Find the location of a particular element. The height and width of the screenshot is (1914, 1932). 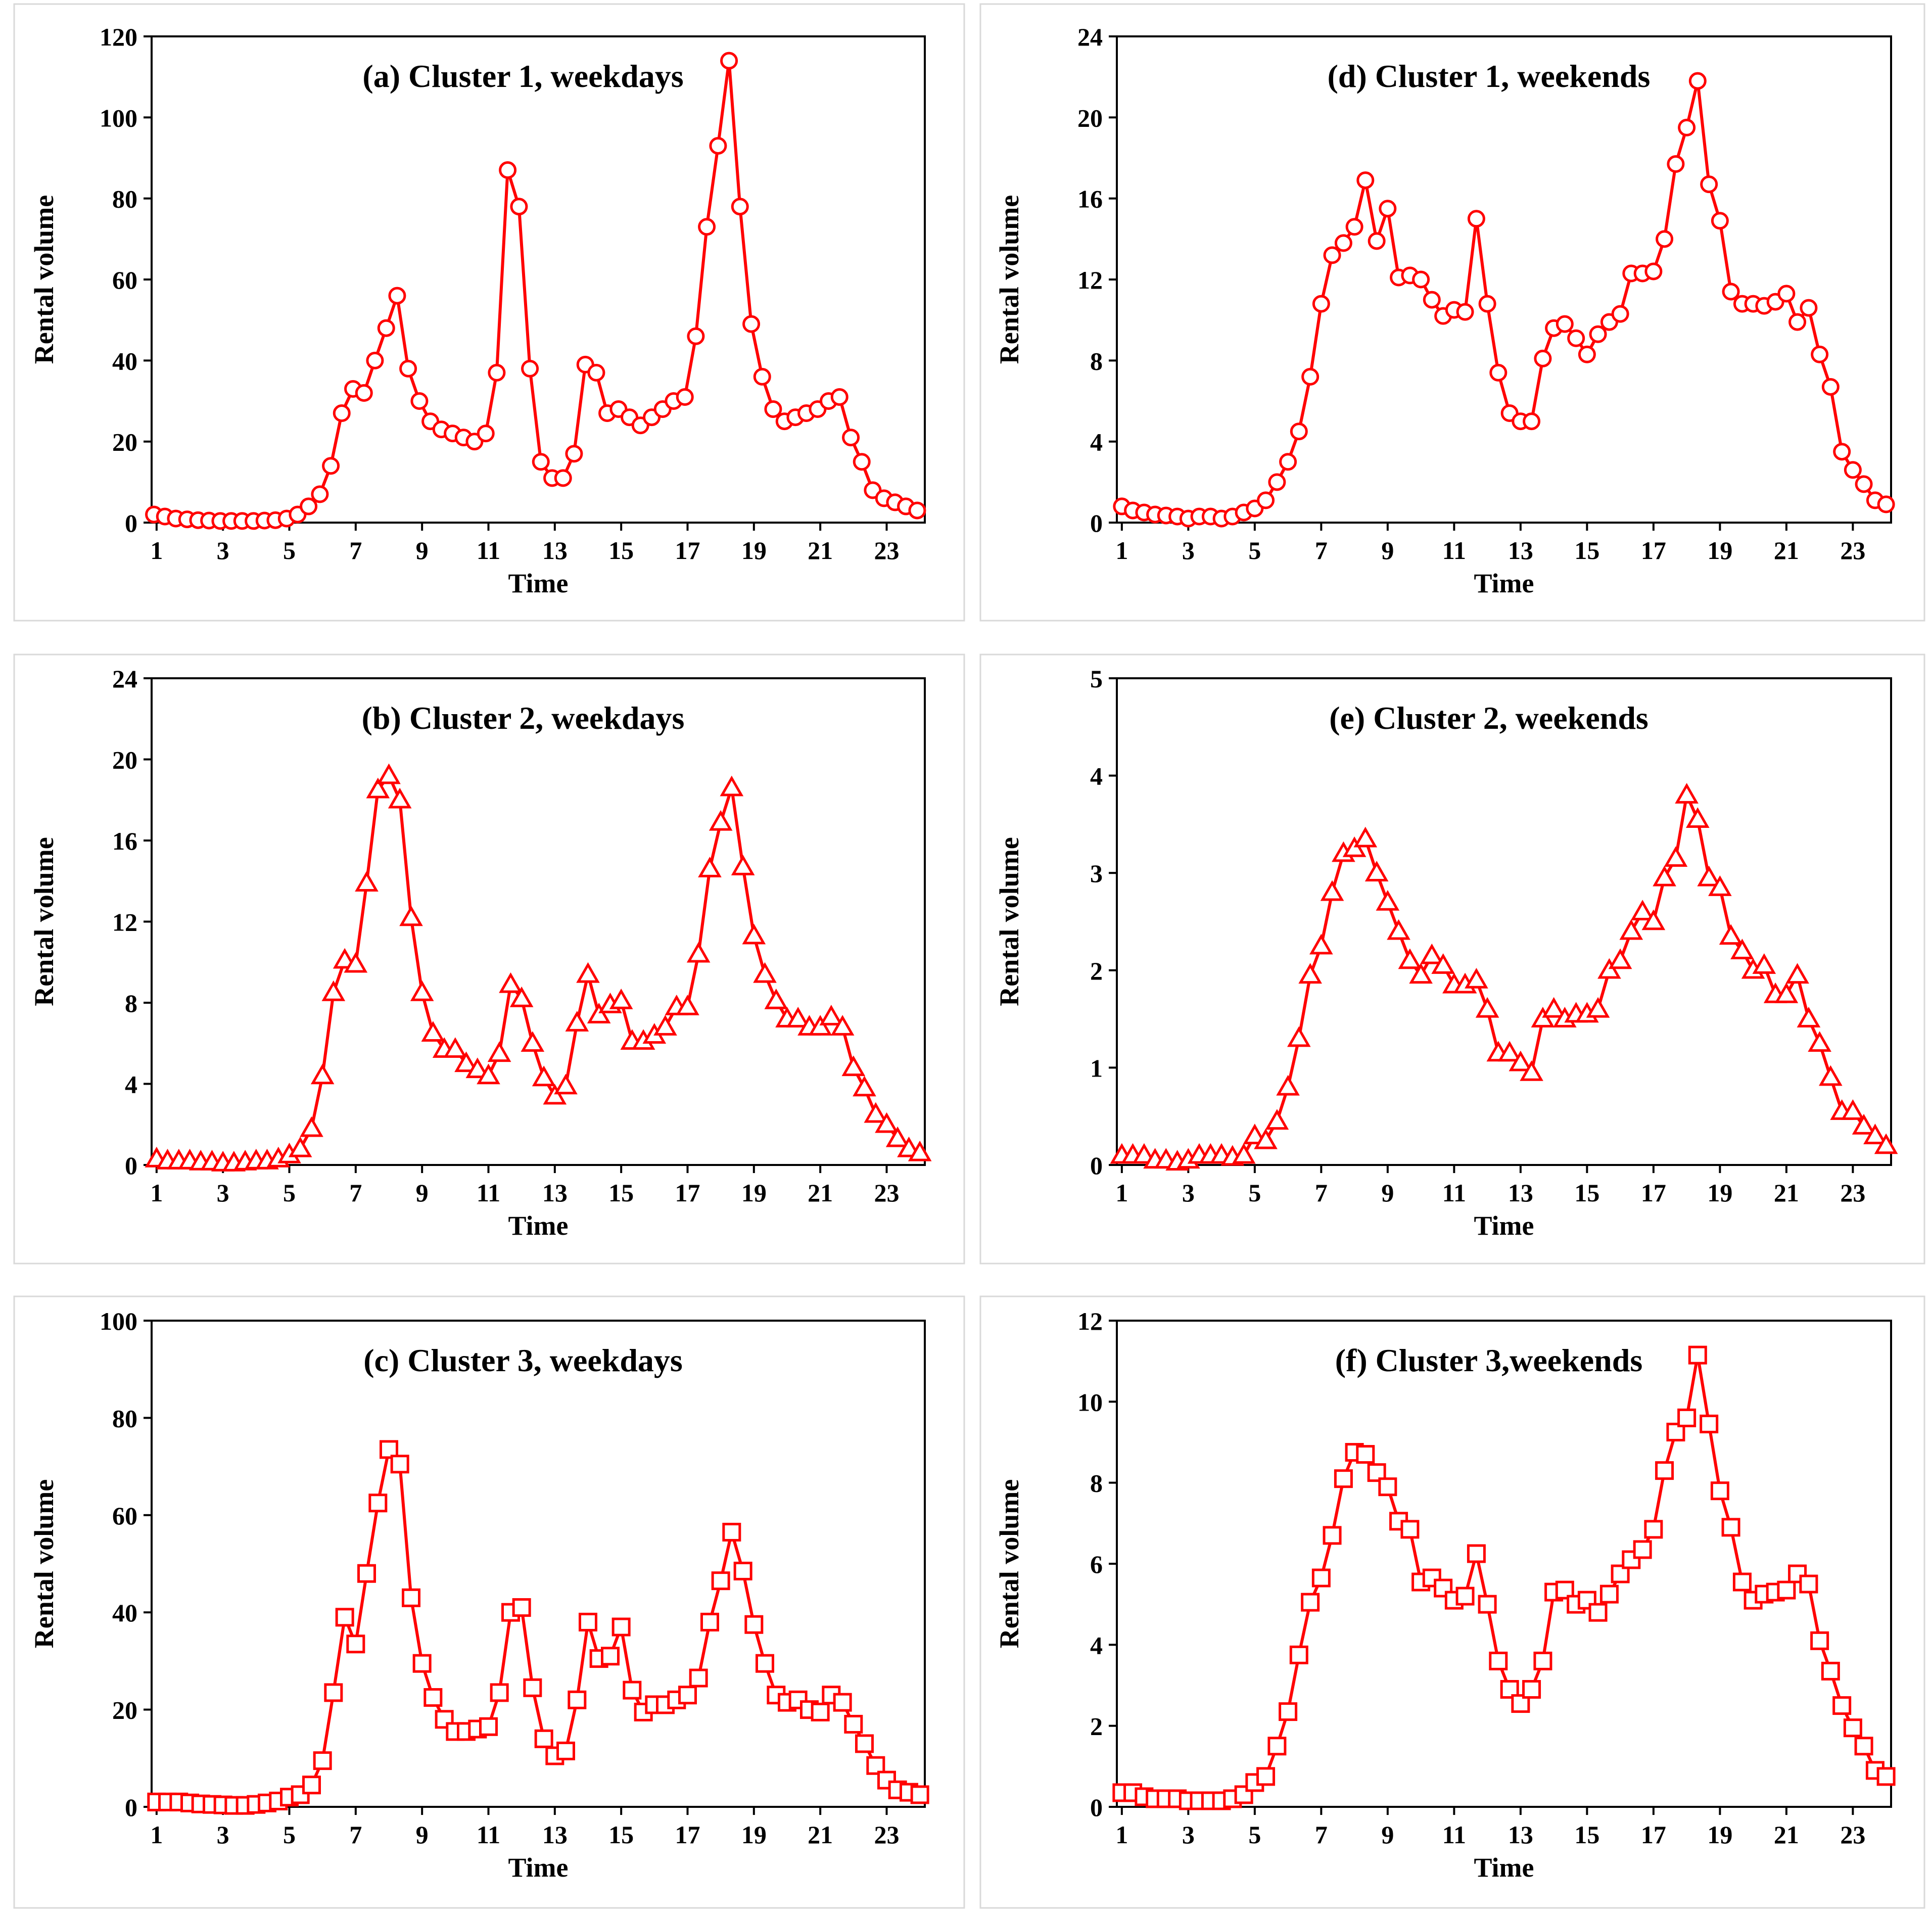

x-tick-label: 9 is located at coordinates (1387, 1834).